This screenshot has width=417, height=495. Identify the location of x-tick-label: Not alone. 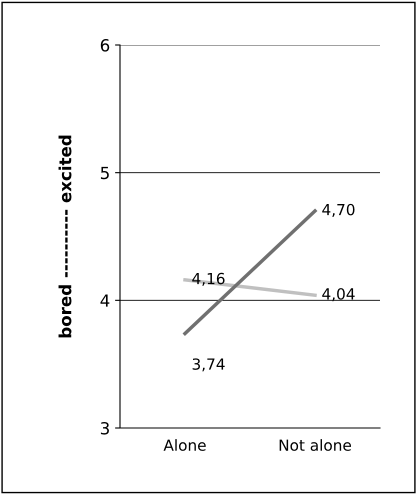
(316, 445).